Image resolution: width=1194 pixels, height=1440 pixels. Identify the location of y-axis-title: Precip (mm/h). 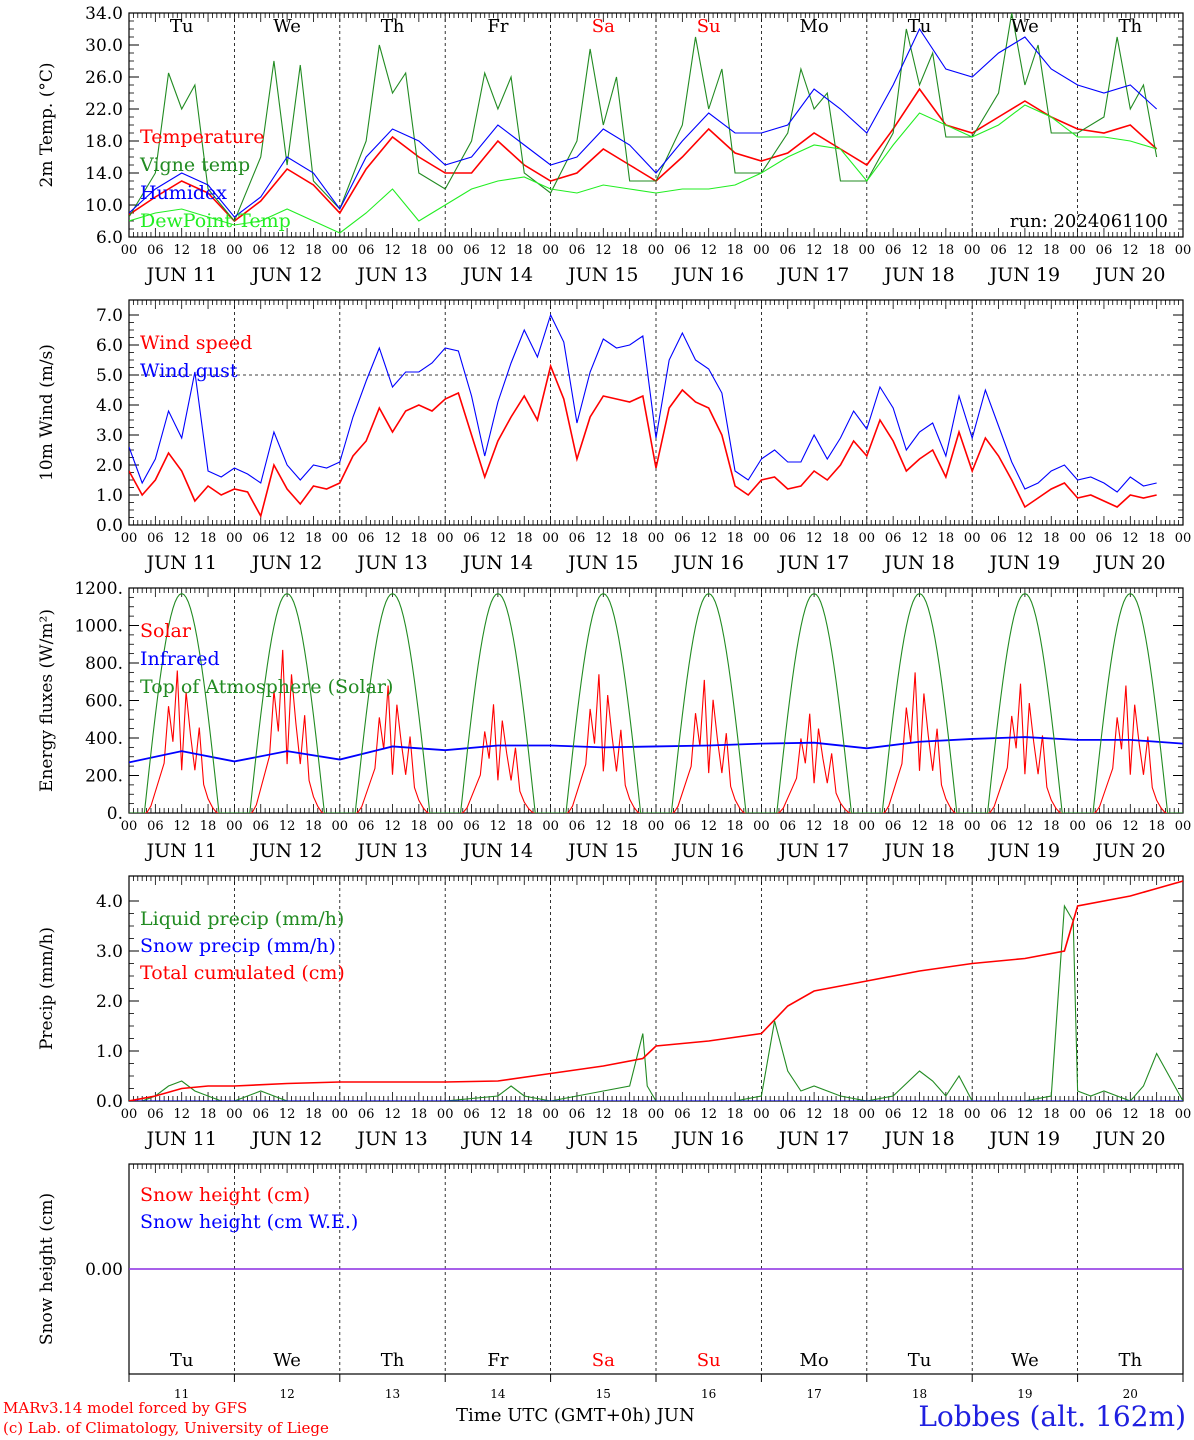
(47, 988).